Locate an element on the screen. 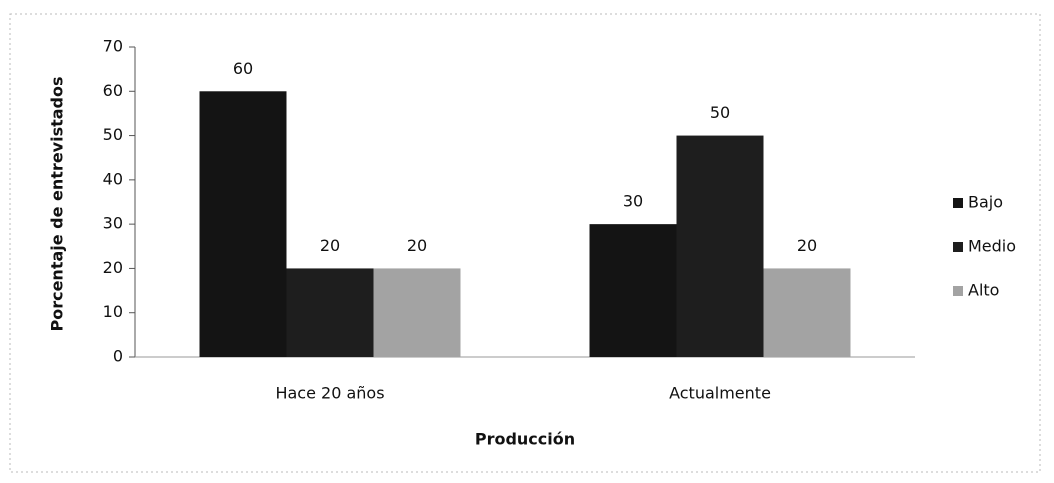  y-tick-label: 40 is located at coordinates (113, 178).